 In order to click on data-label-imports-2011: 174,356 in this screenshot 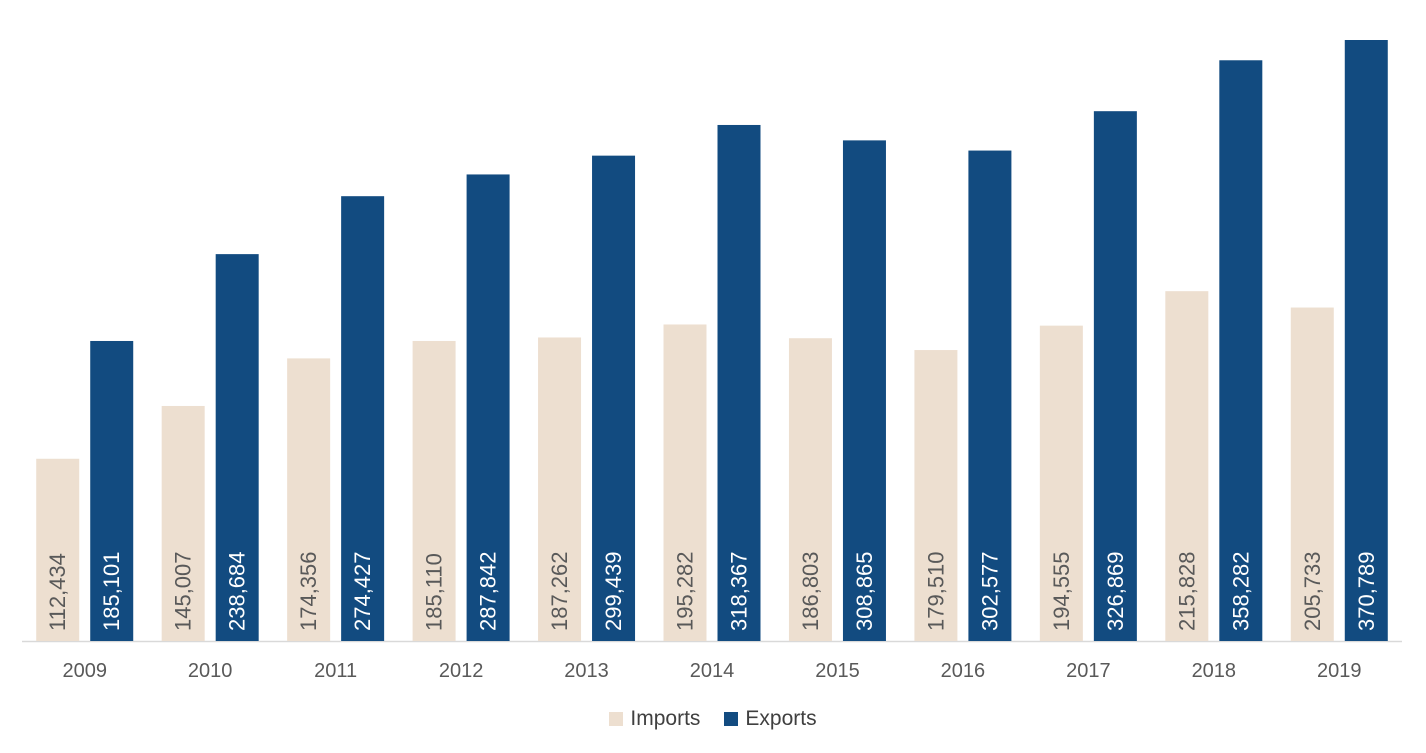, I will do `click(308, 591)`.